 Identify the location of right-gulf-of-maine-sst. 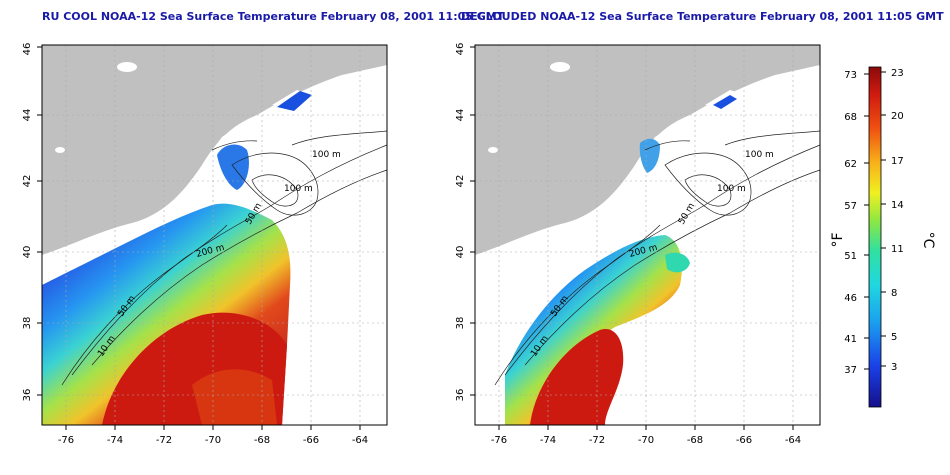
(649, 155).